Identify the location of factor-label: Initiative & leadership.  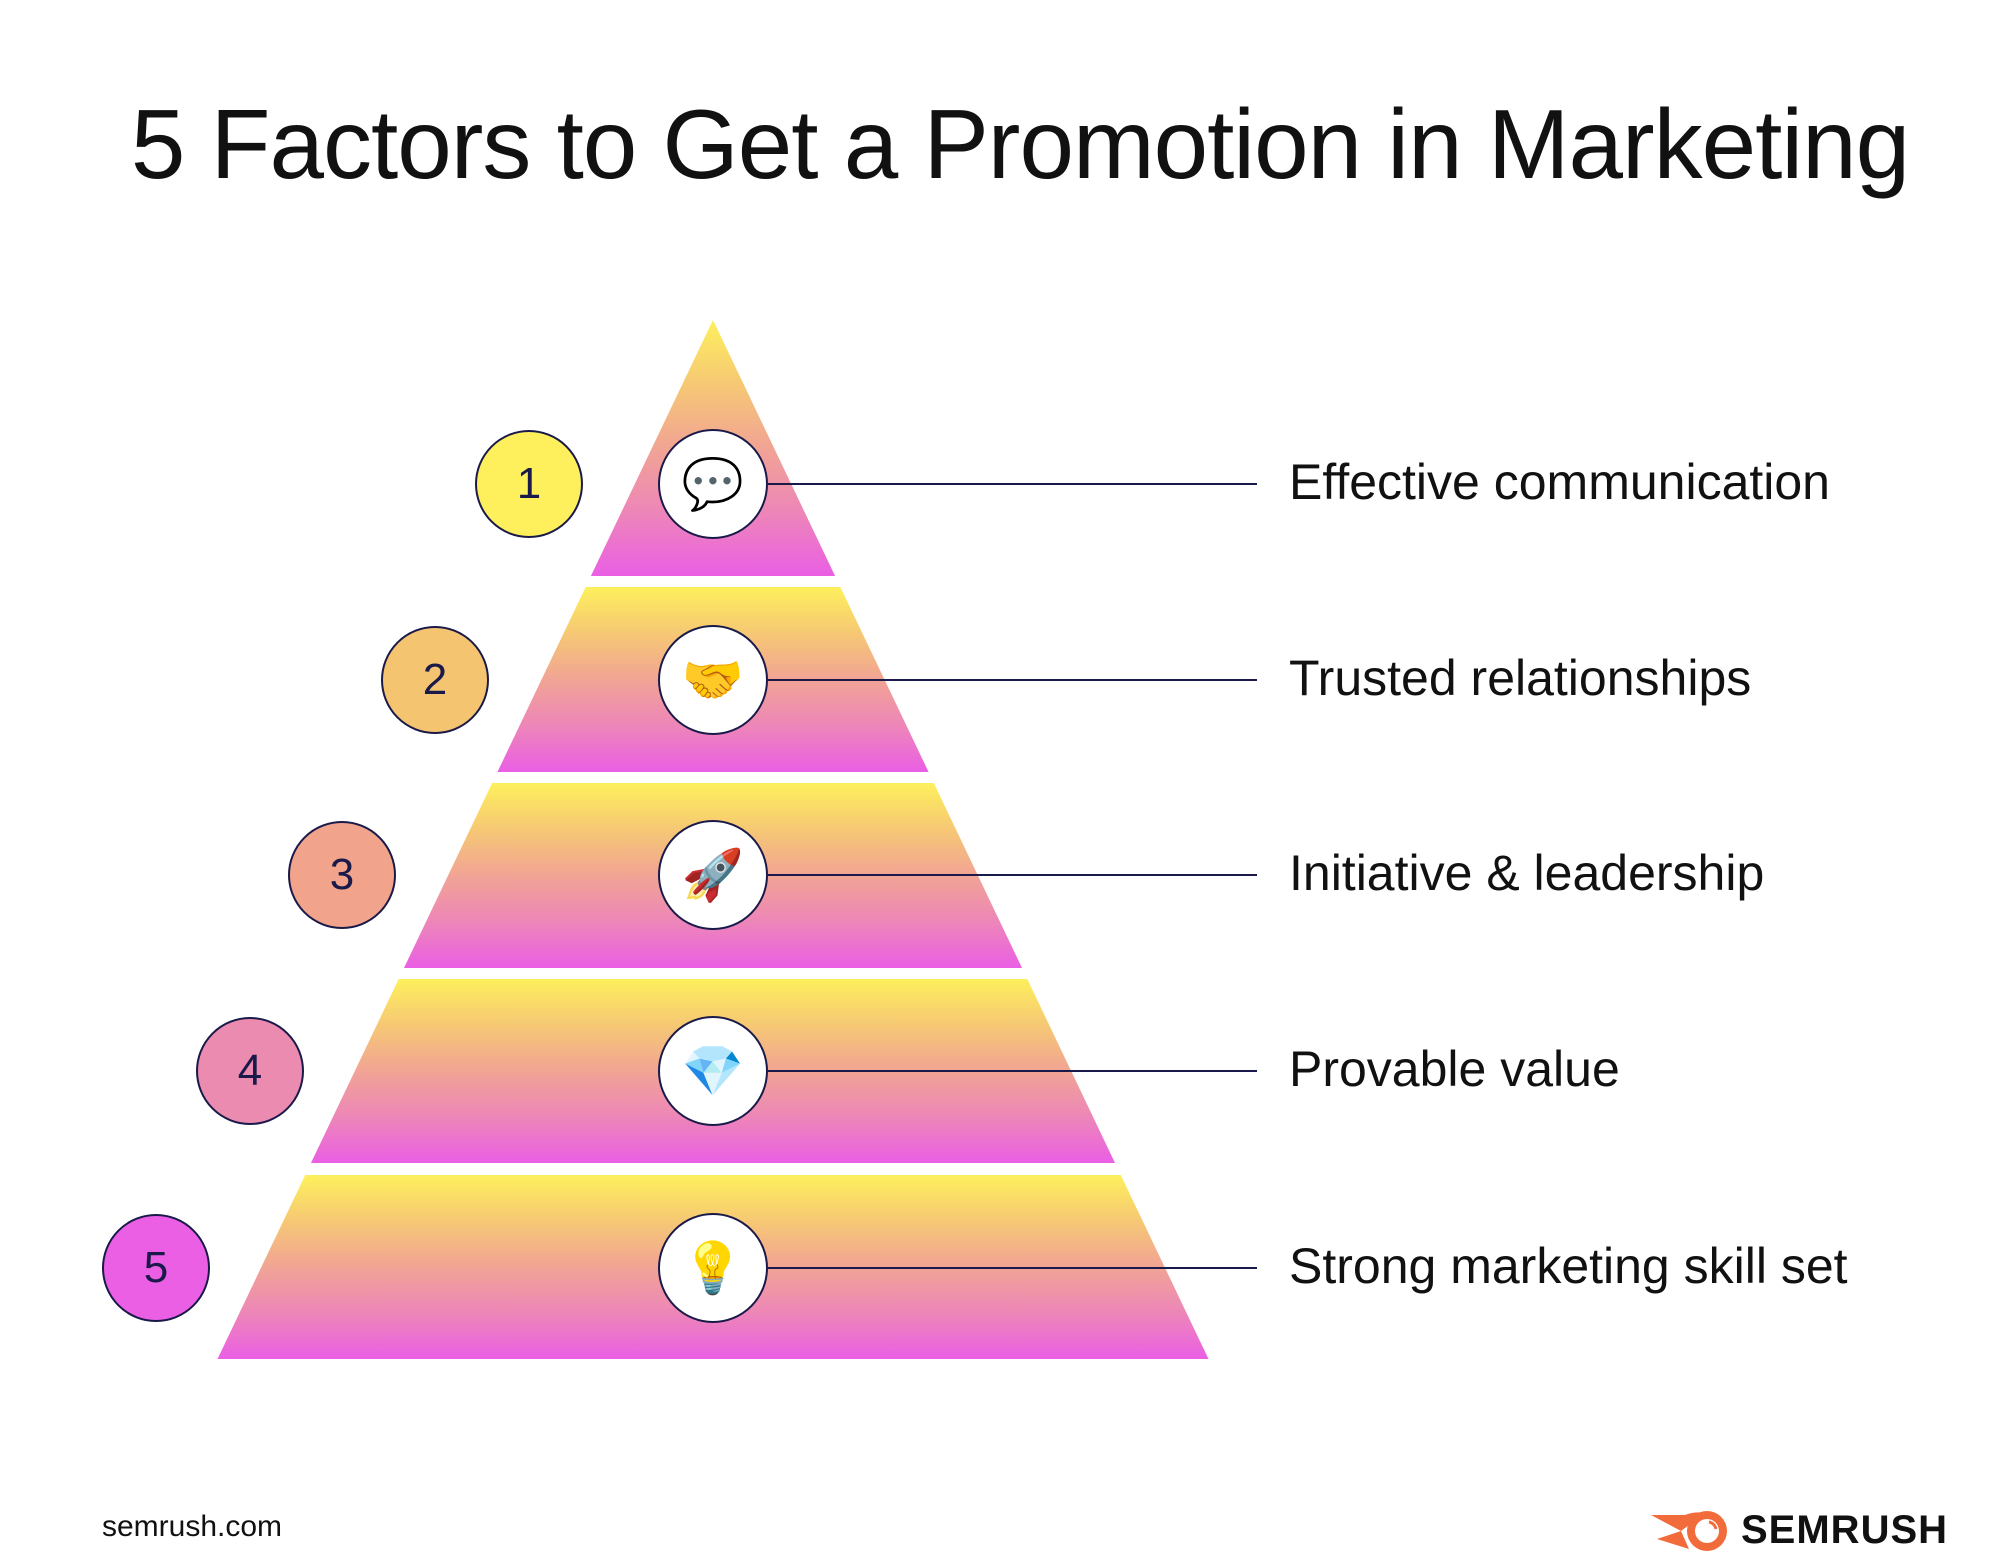
(1527, 873).